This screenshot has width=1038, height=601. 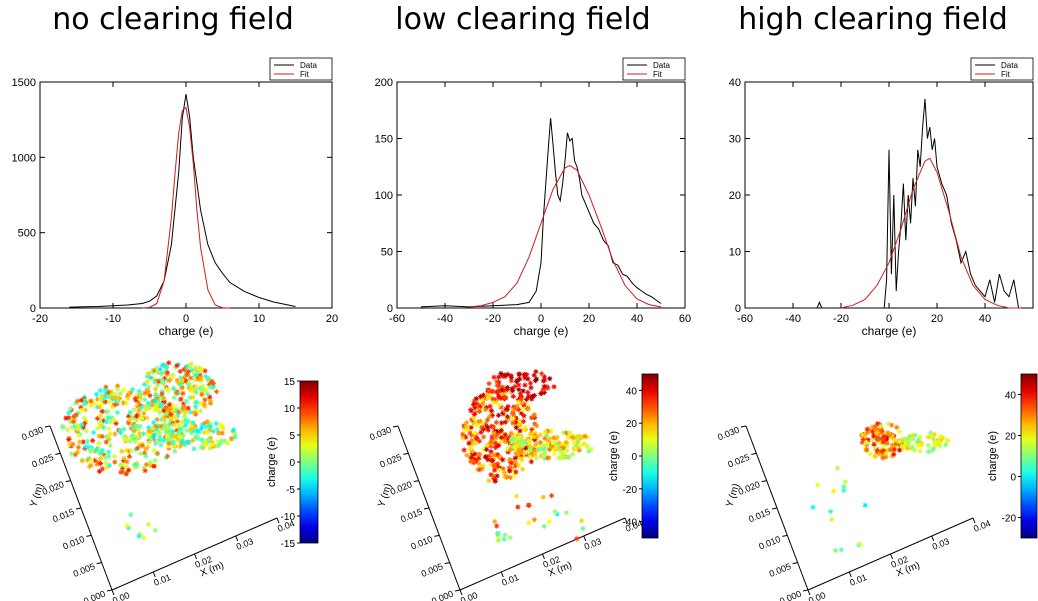 I want to click on x-tick-label: 0.01, so click(x=858, y=580).